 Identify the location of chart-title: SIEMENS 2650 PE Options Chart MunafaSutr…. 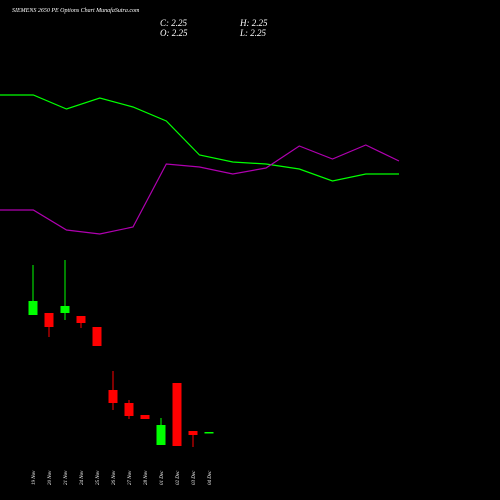
(76, 10).